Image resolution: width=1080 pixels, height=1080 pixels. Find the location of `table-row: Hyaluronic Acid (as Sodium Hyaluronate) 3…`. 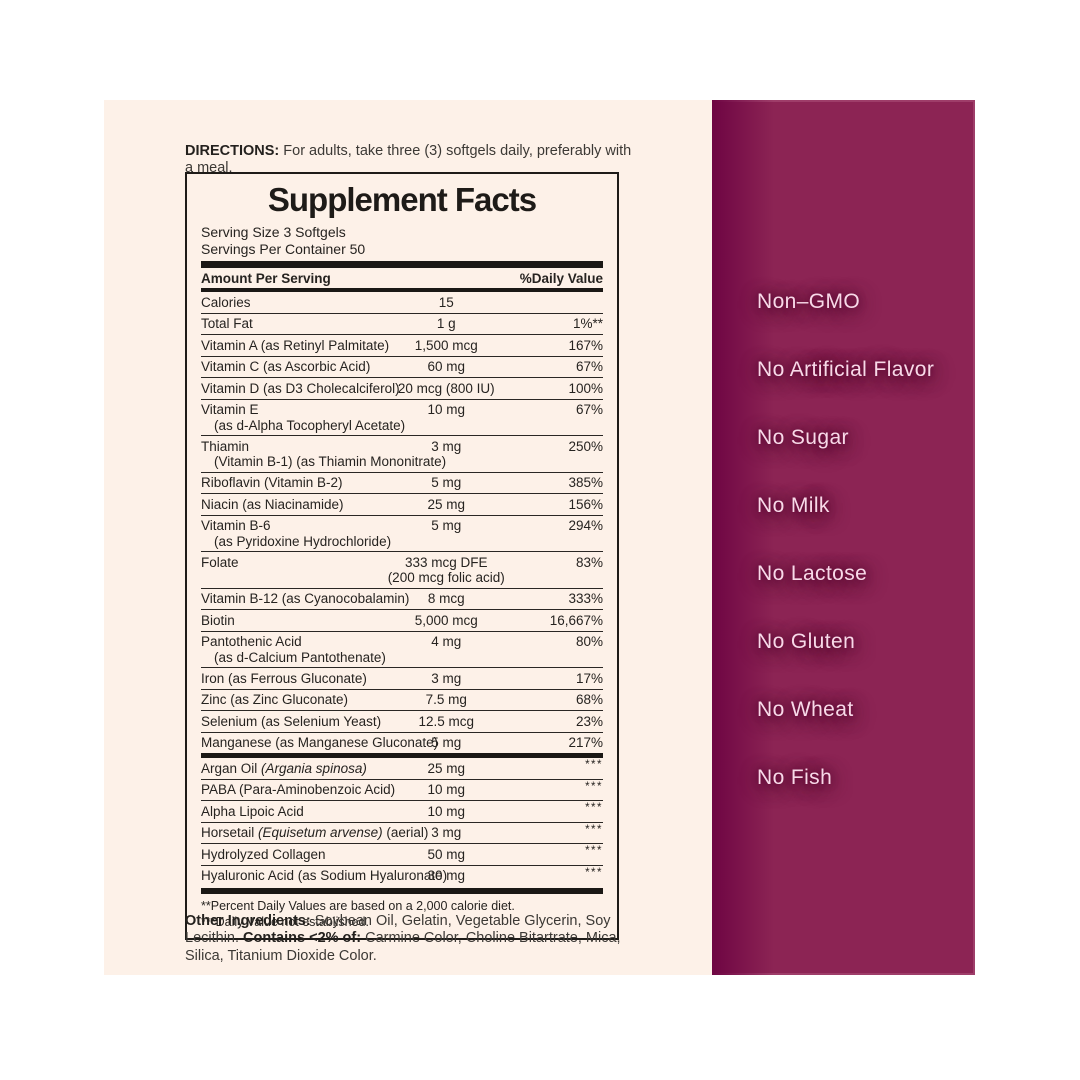

table-row: Hyaluronic Acid (as Sodium Hyaluronate) 3… is located at coordinates (402, 875).